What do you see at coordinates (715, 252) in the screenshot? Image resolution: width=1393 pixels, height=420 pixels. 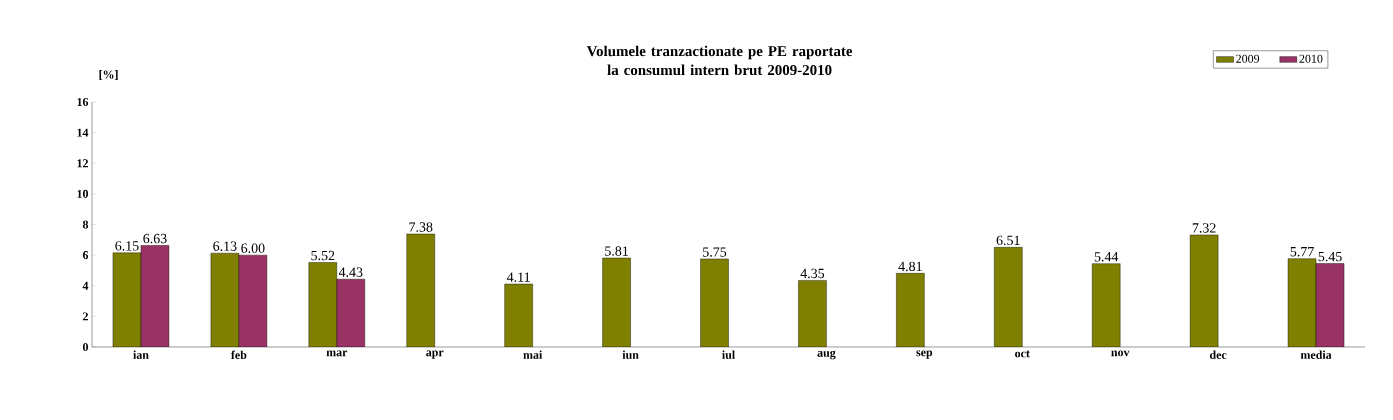 I see `data-label: 5.75` at bounding box center [715, 252].